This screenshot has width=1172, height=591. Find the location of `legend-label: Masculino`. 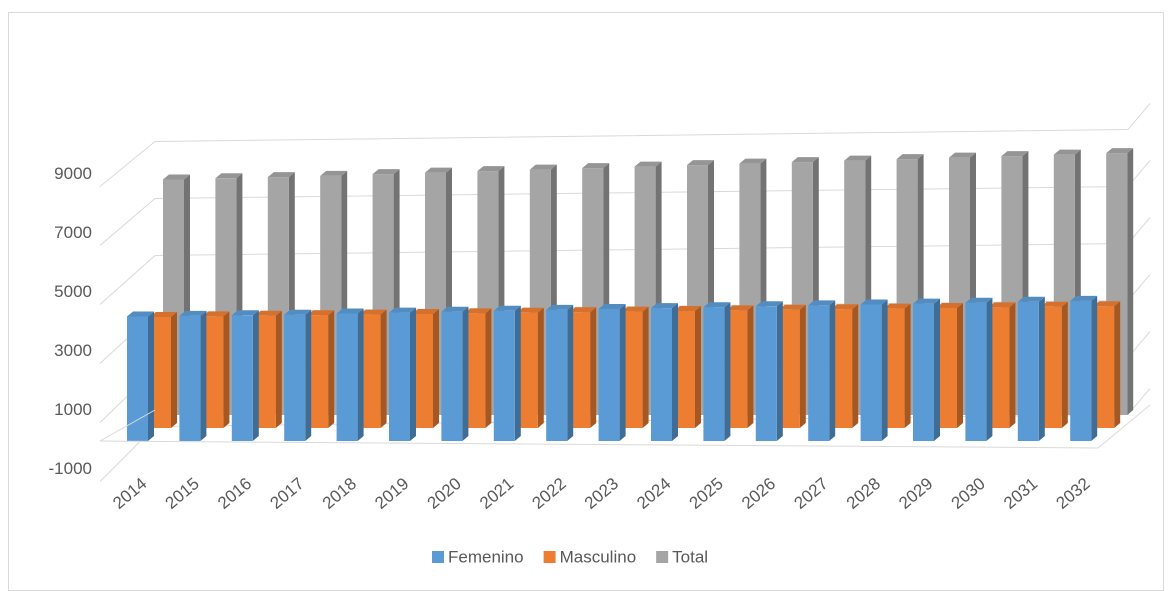

legend-label: Masculino is located at coordinates (598, 556).